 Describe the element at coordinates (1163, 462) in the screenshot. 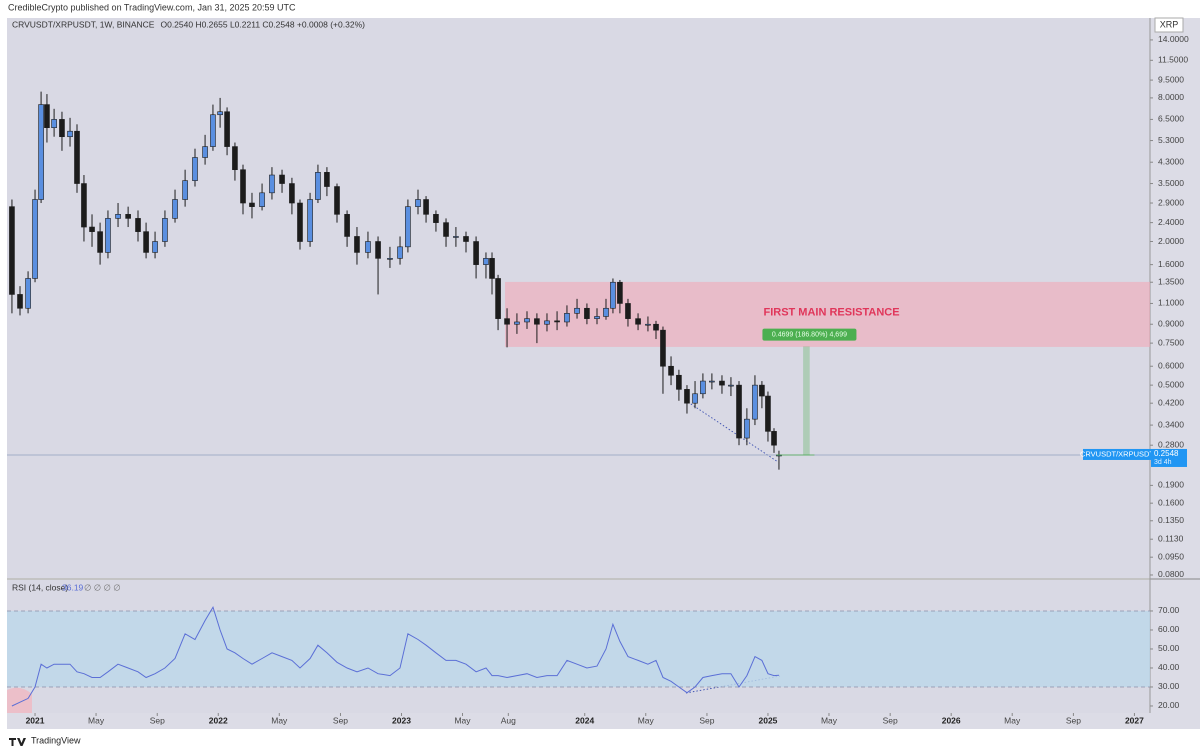

I see `countdown-label: 3d 4h` at that location.